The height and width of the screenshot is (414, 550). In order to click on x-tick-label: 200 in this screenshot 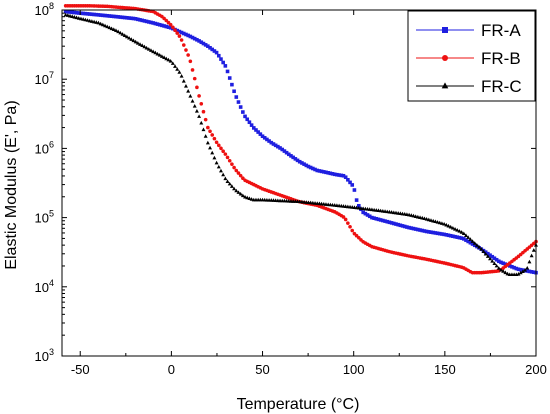, I will do `click(536, 369)`.